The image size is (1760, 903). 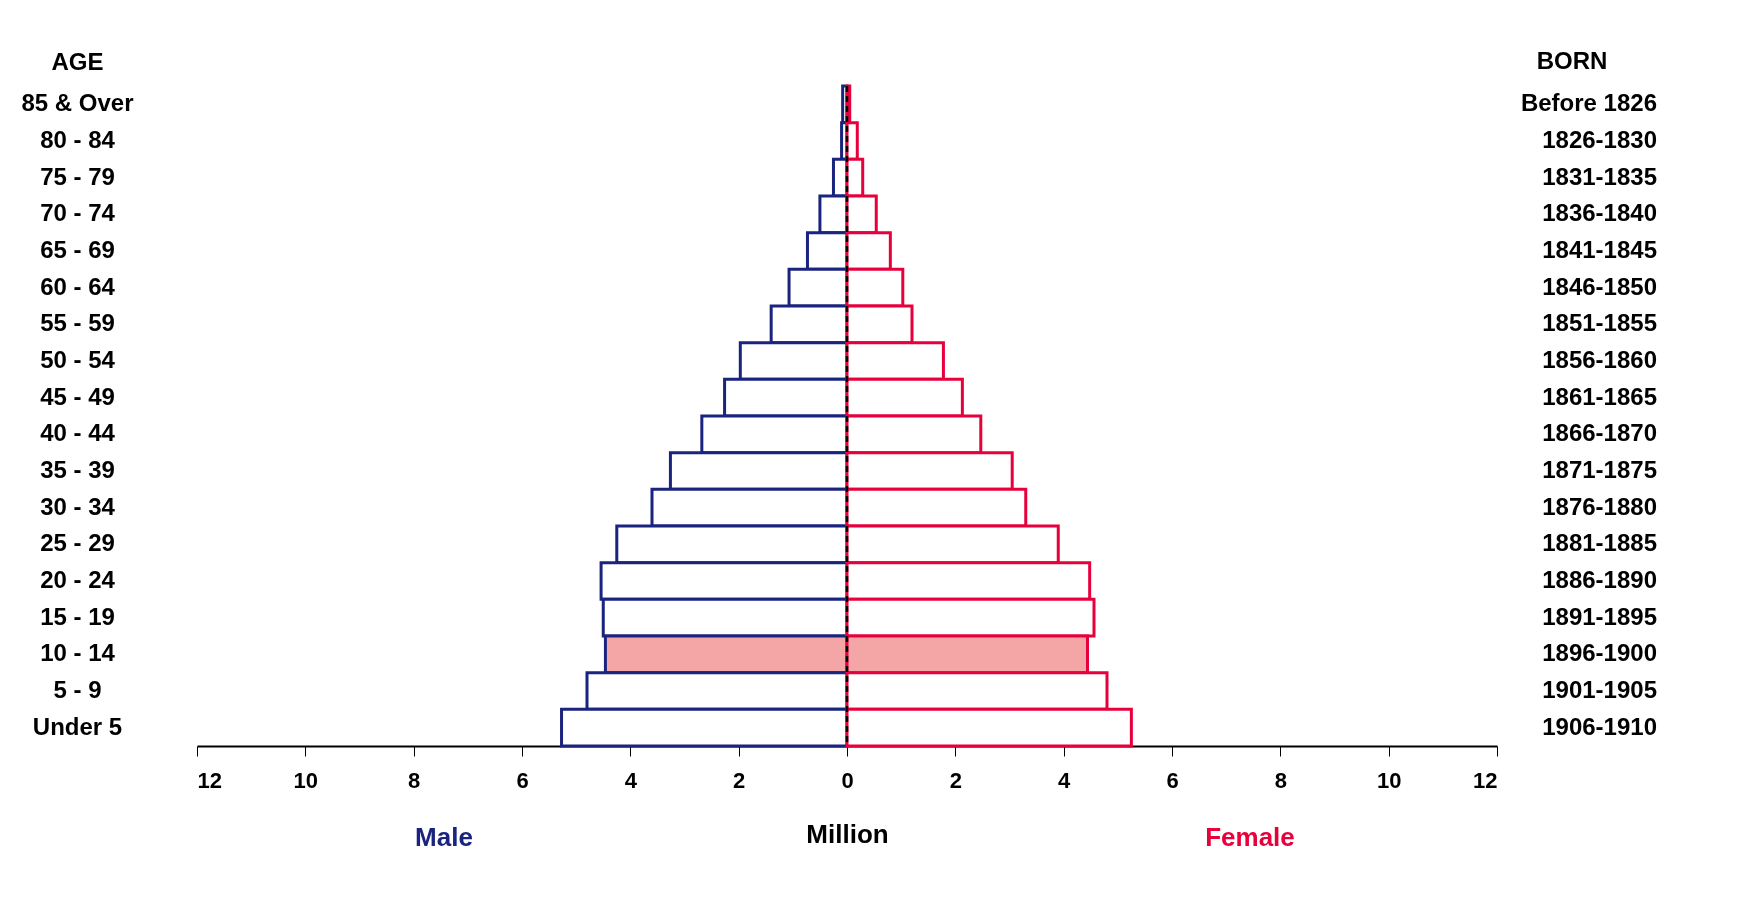 I want to click on y2-tick-label: 1871-1875, so click(x=1599, y=469).